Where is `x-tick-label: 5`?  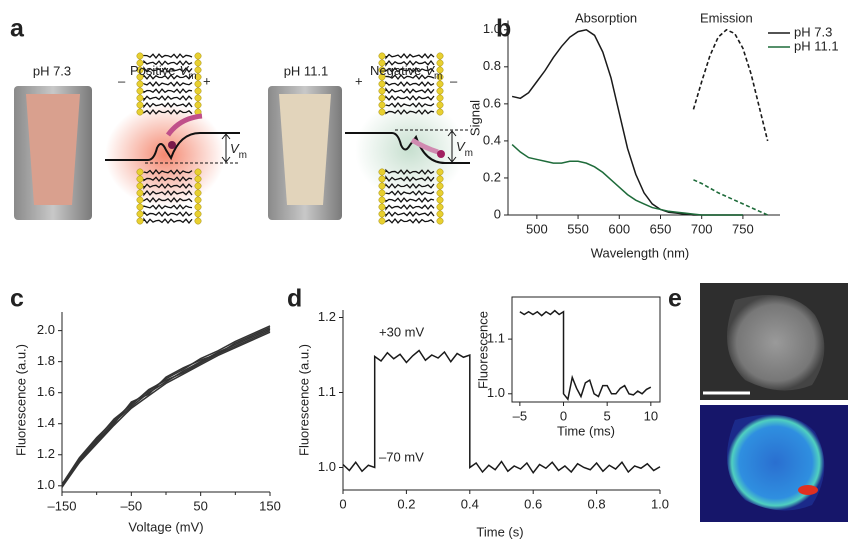
x-tick-label: 5 is located at coordinates (607, 415).